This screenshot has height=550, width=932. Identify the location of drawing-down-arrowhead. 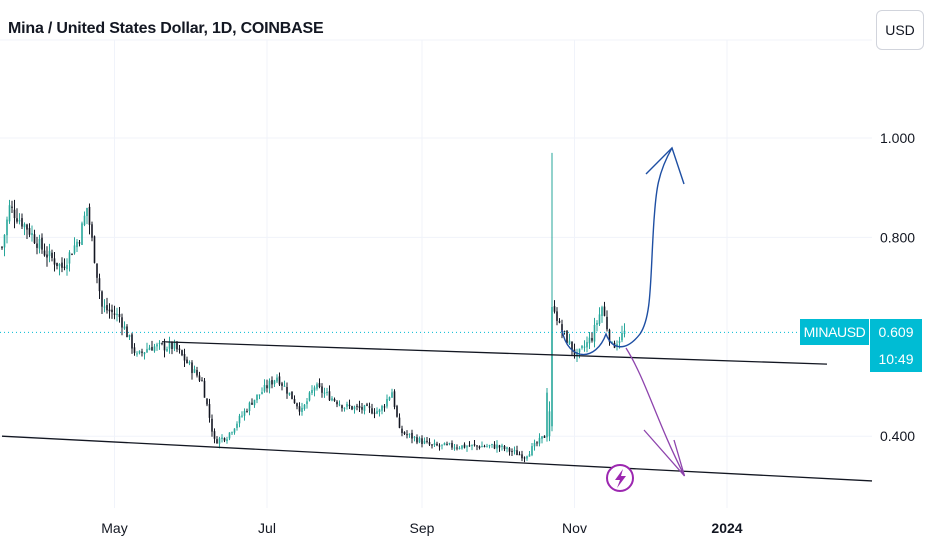
(664, 453).